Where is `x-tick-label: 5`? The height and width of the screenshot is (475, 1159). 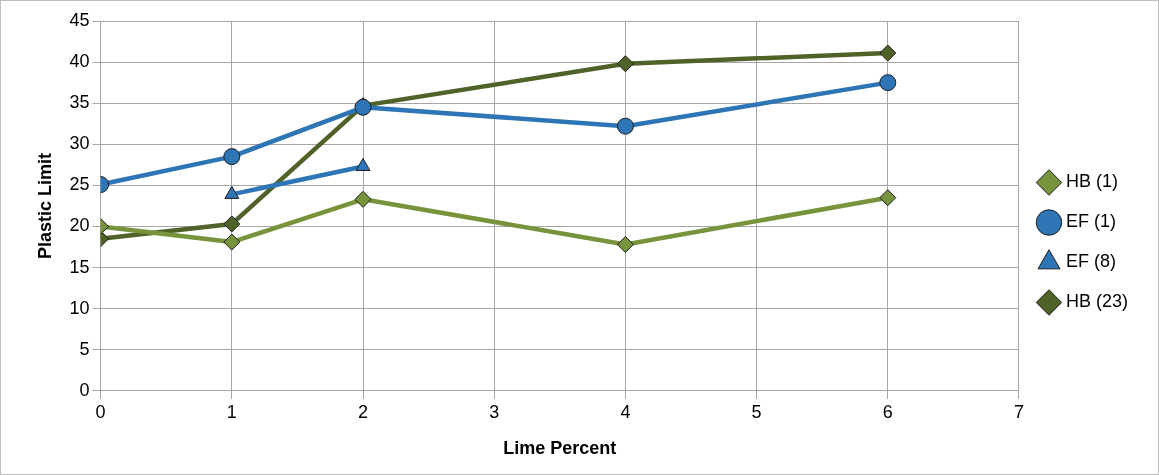 x-tick-label: 5 is located at coordinates (756, 411).